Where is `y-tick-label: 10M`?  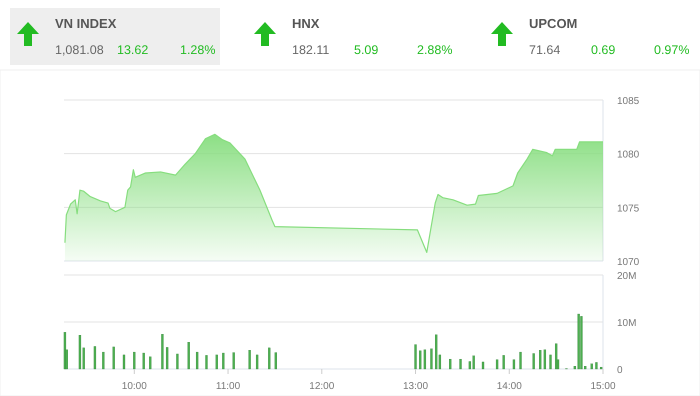
y-tick-label: 10M is located at coordinates (626, 323).